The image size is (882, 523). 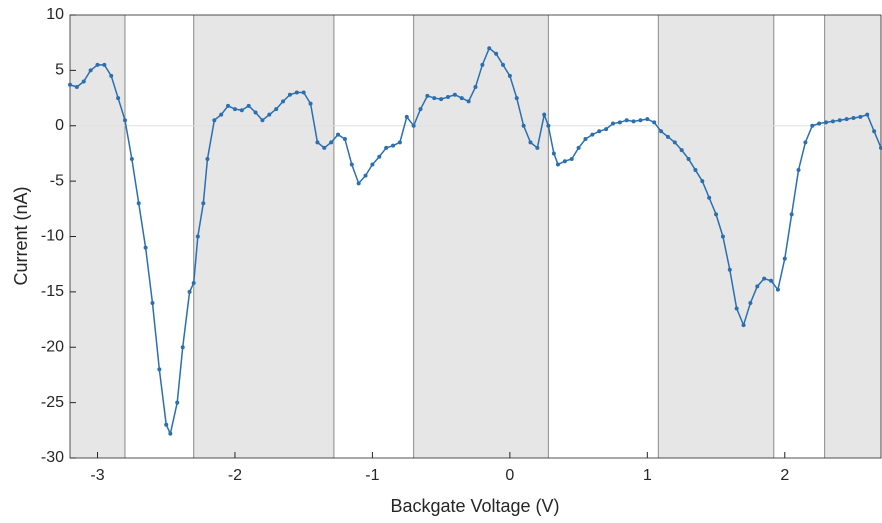 I want to click on y-tick-label: -20, so click(x=52, y=346).